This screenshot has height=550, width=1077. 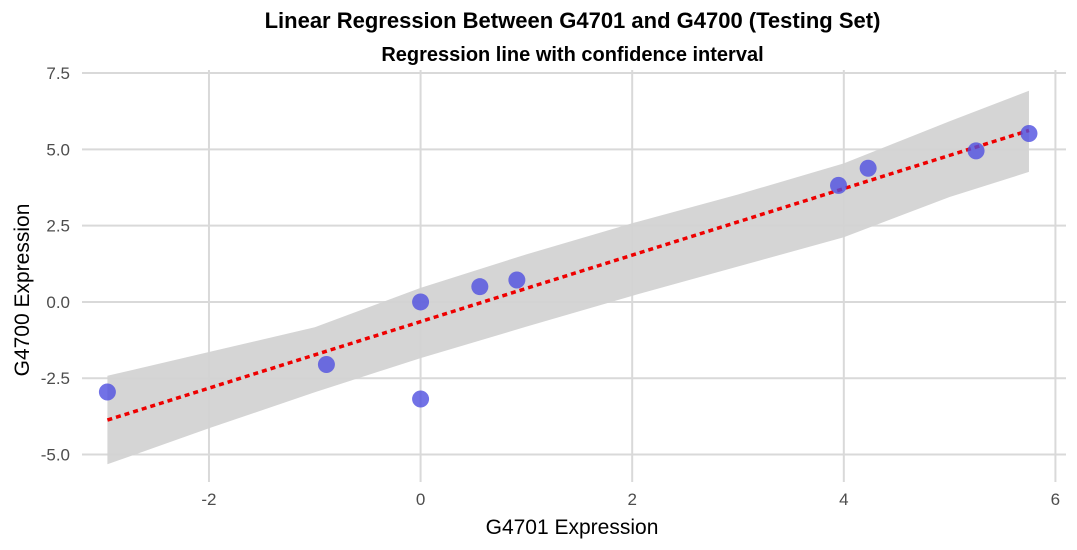 I want to click on x-tick-label: 6, so click(x=1055, y=499).